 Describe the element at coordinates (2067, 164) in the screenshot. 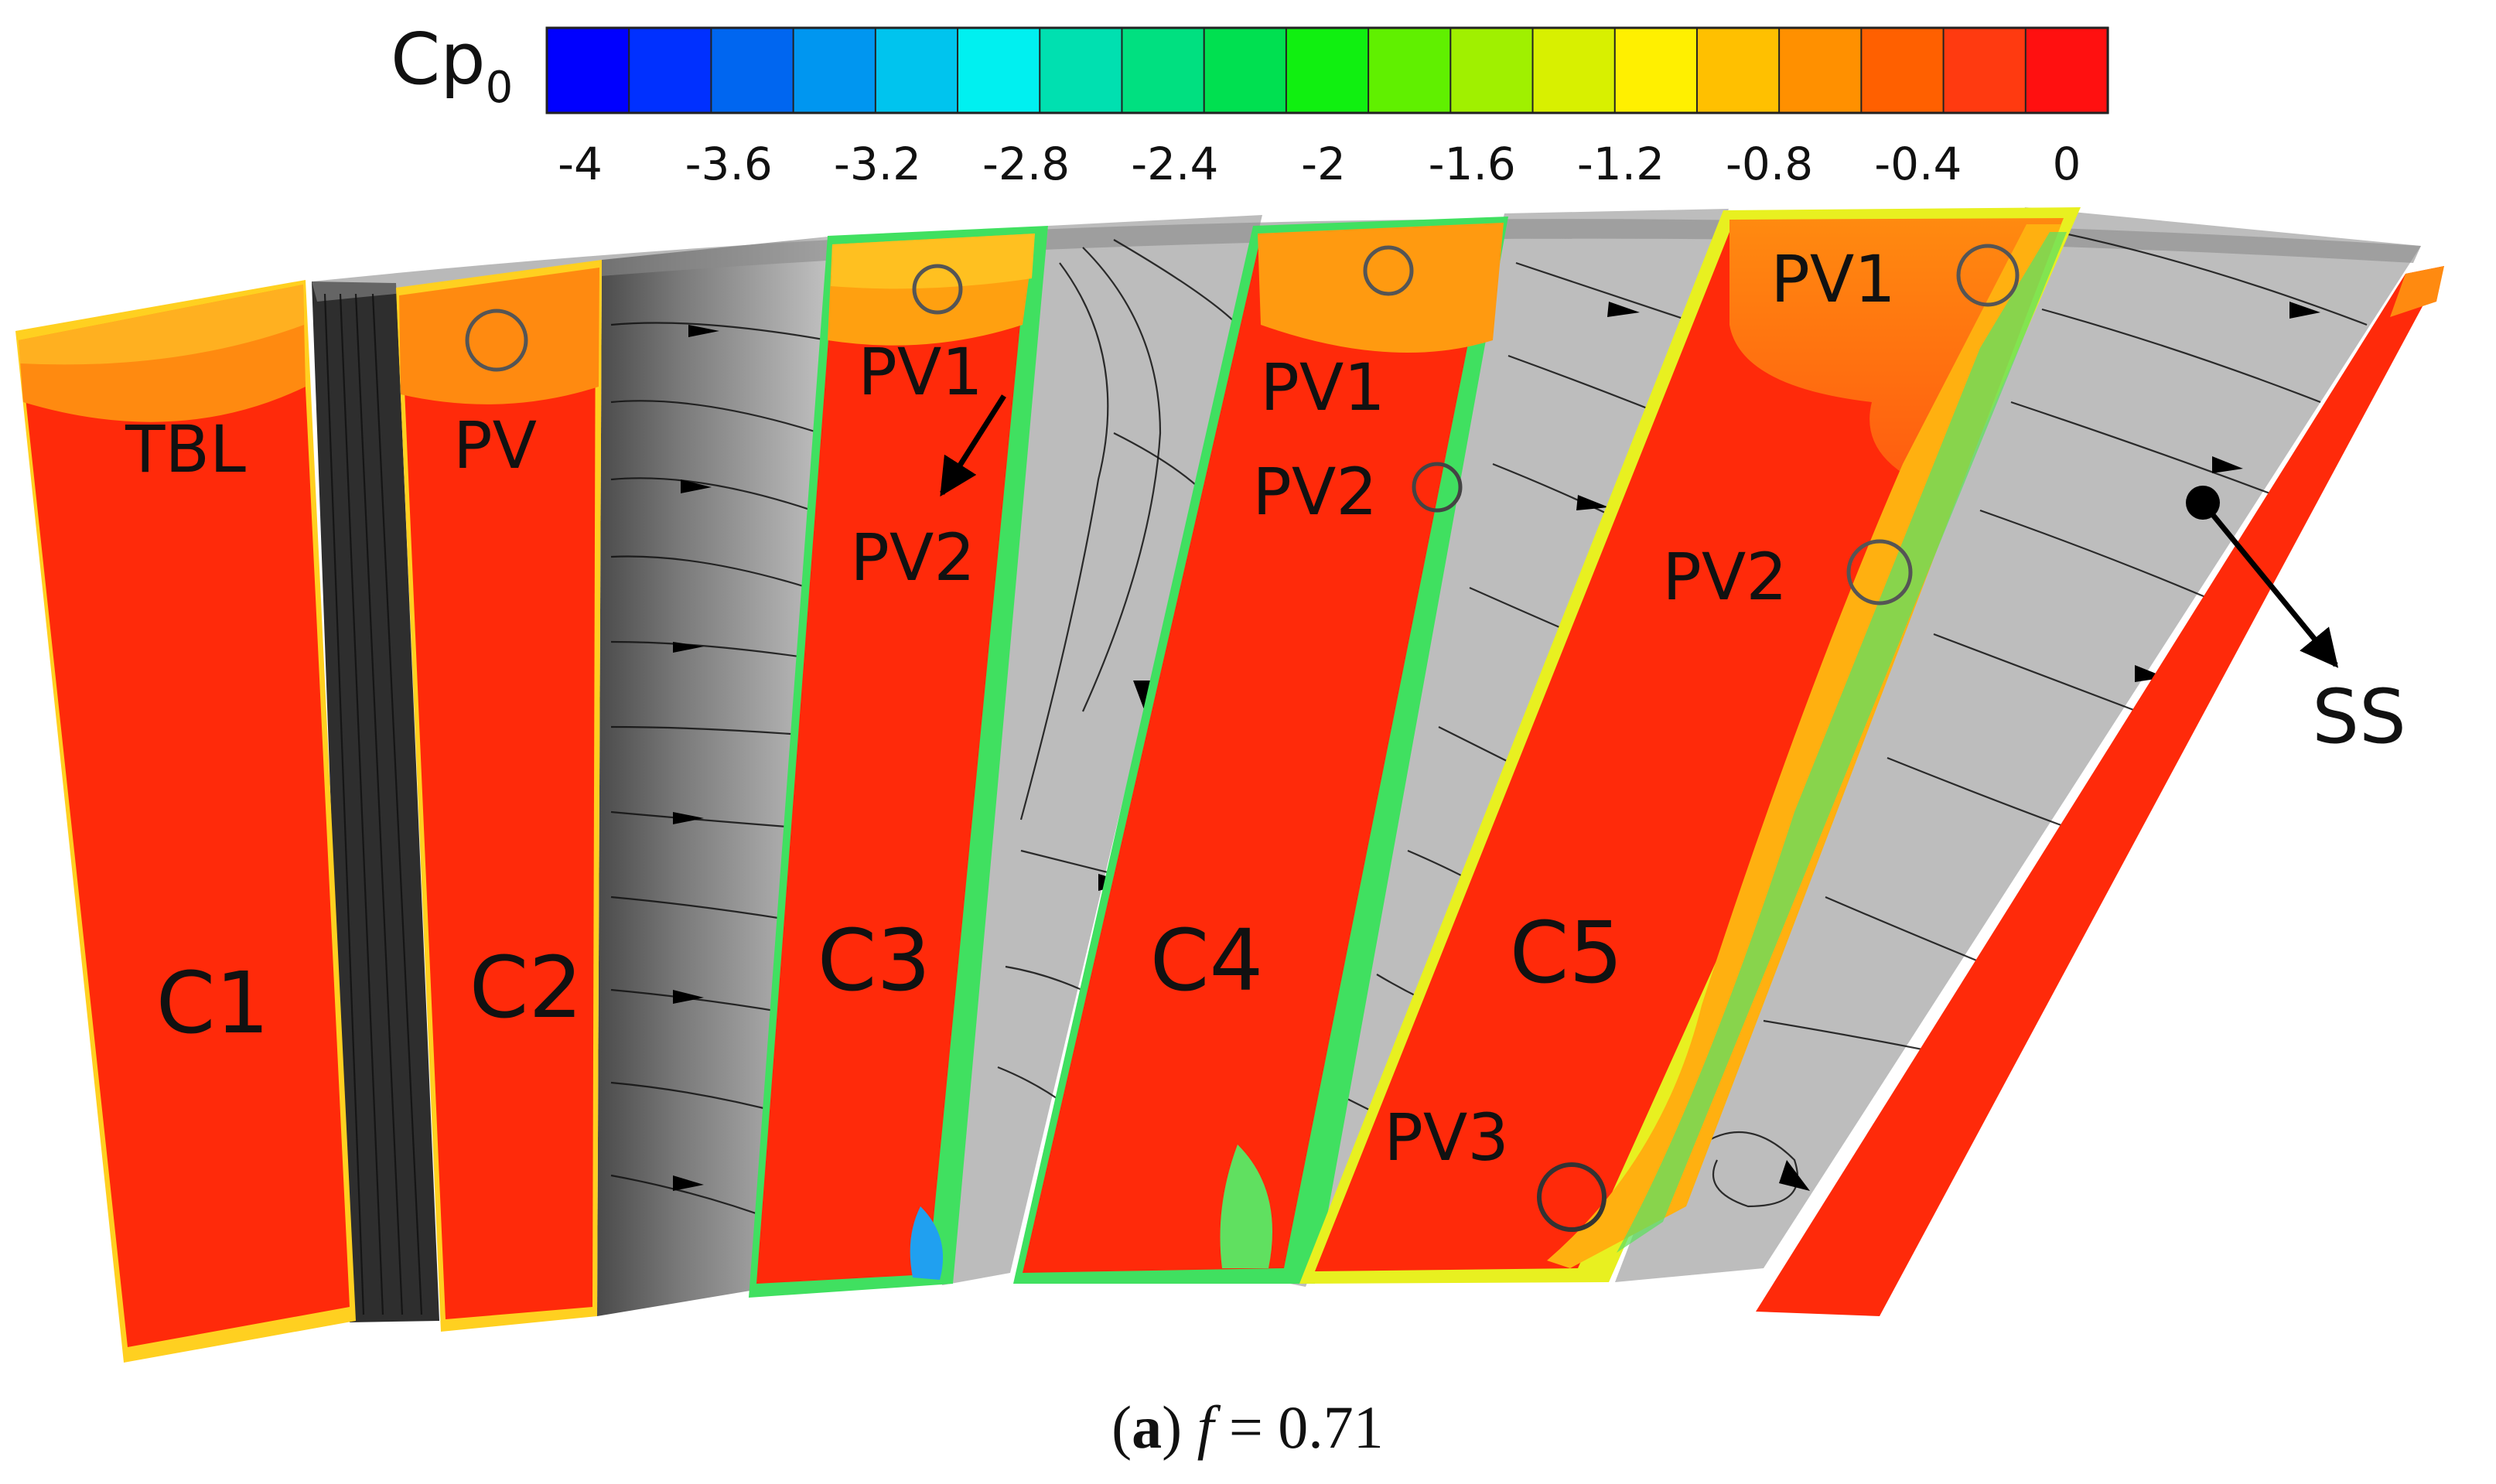

I see `colorbar-tick-label: 0` at that location.